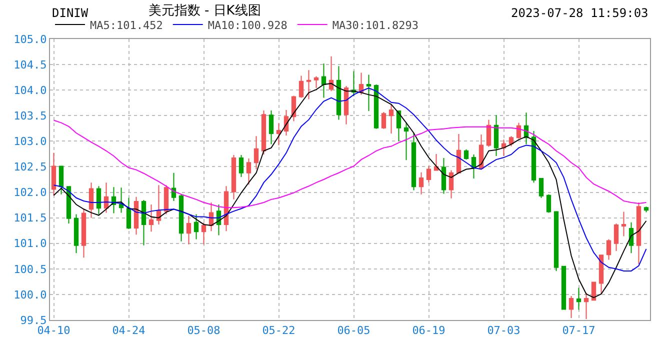  What do you see at coordinates (126, 25) in the screenshot?
I see `legend-label: MA5:101.452` at bounding box center [126, 25].